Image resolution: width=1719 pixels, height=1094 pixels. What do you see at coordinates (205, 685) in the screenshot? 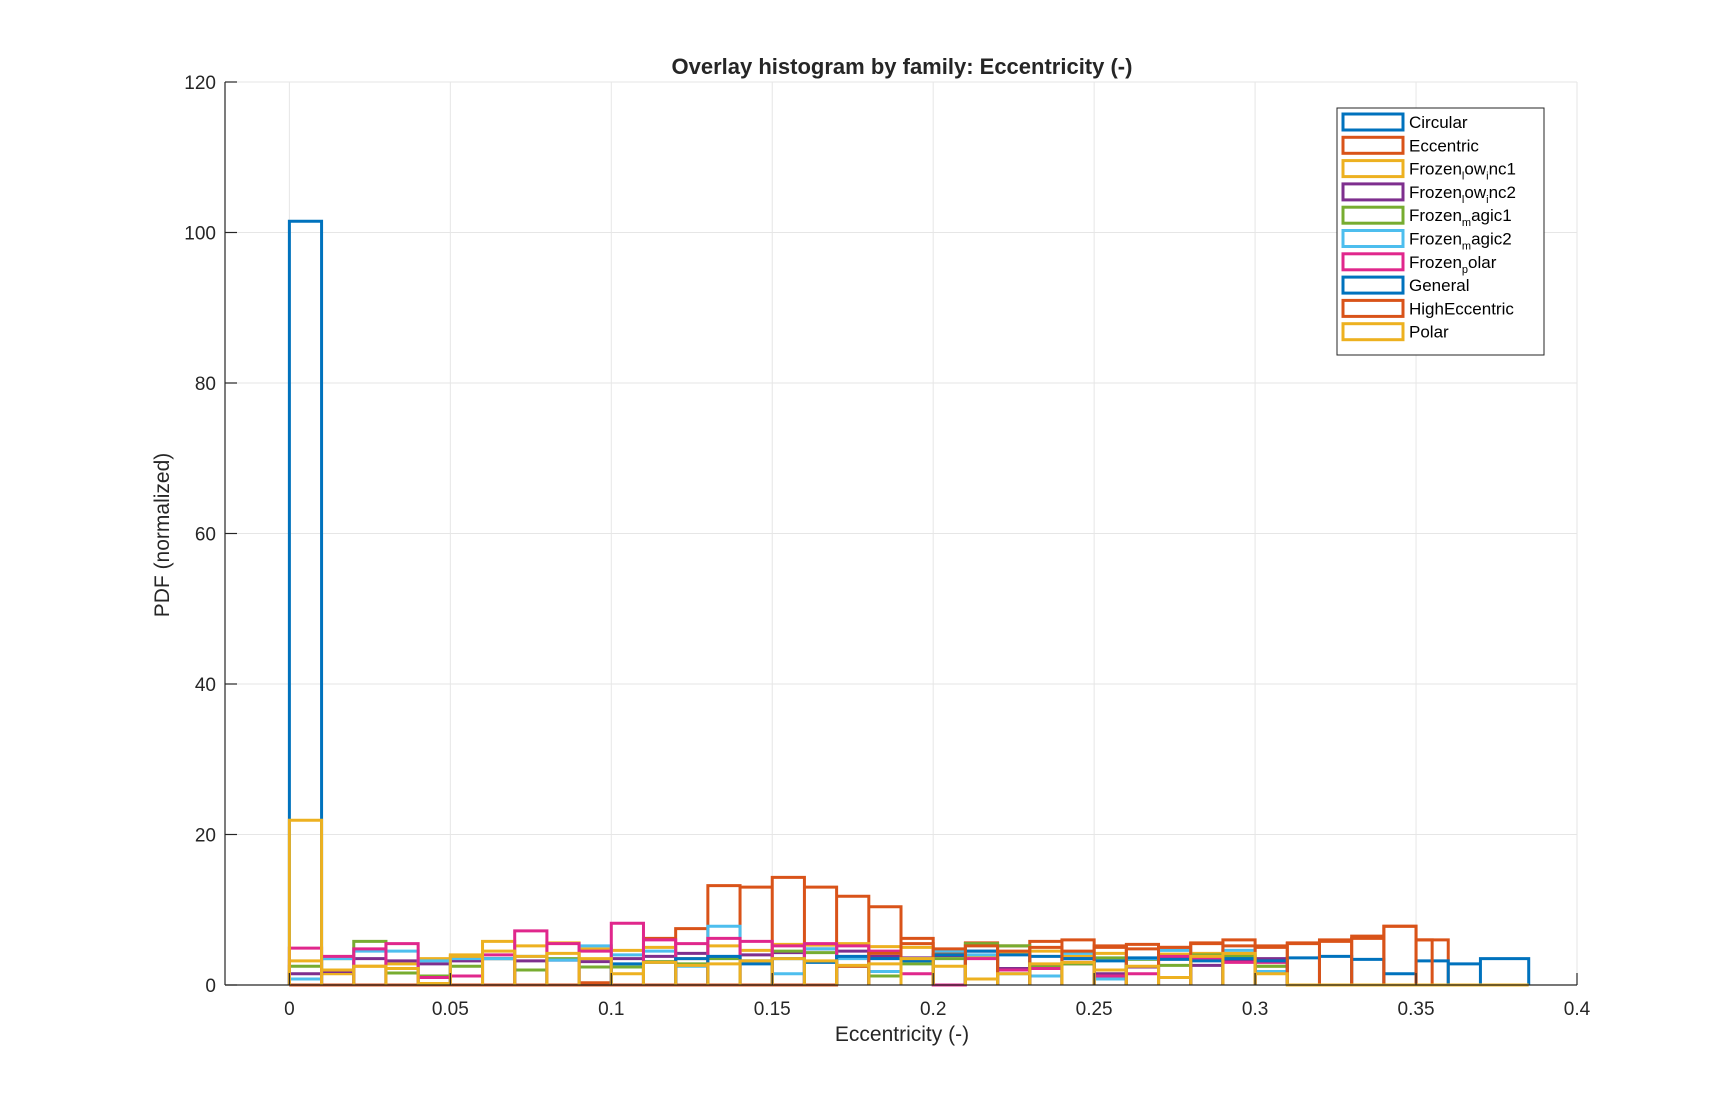
I see `y-tick-label: 40` at bounding box center [205, 685].